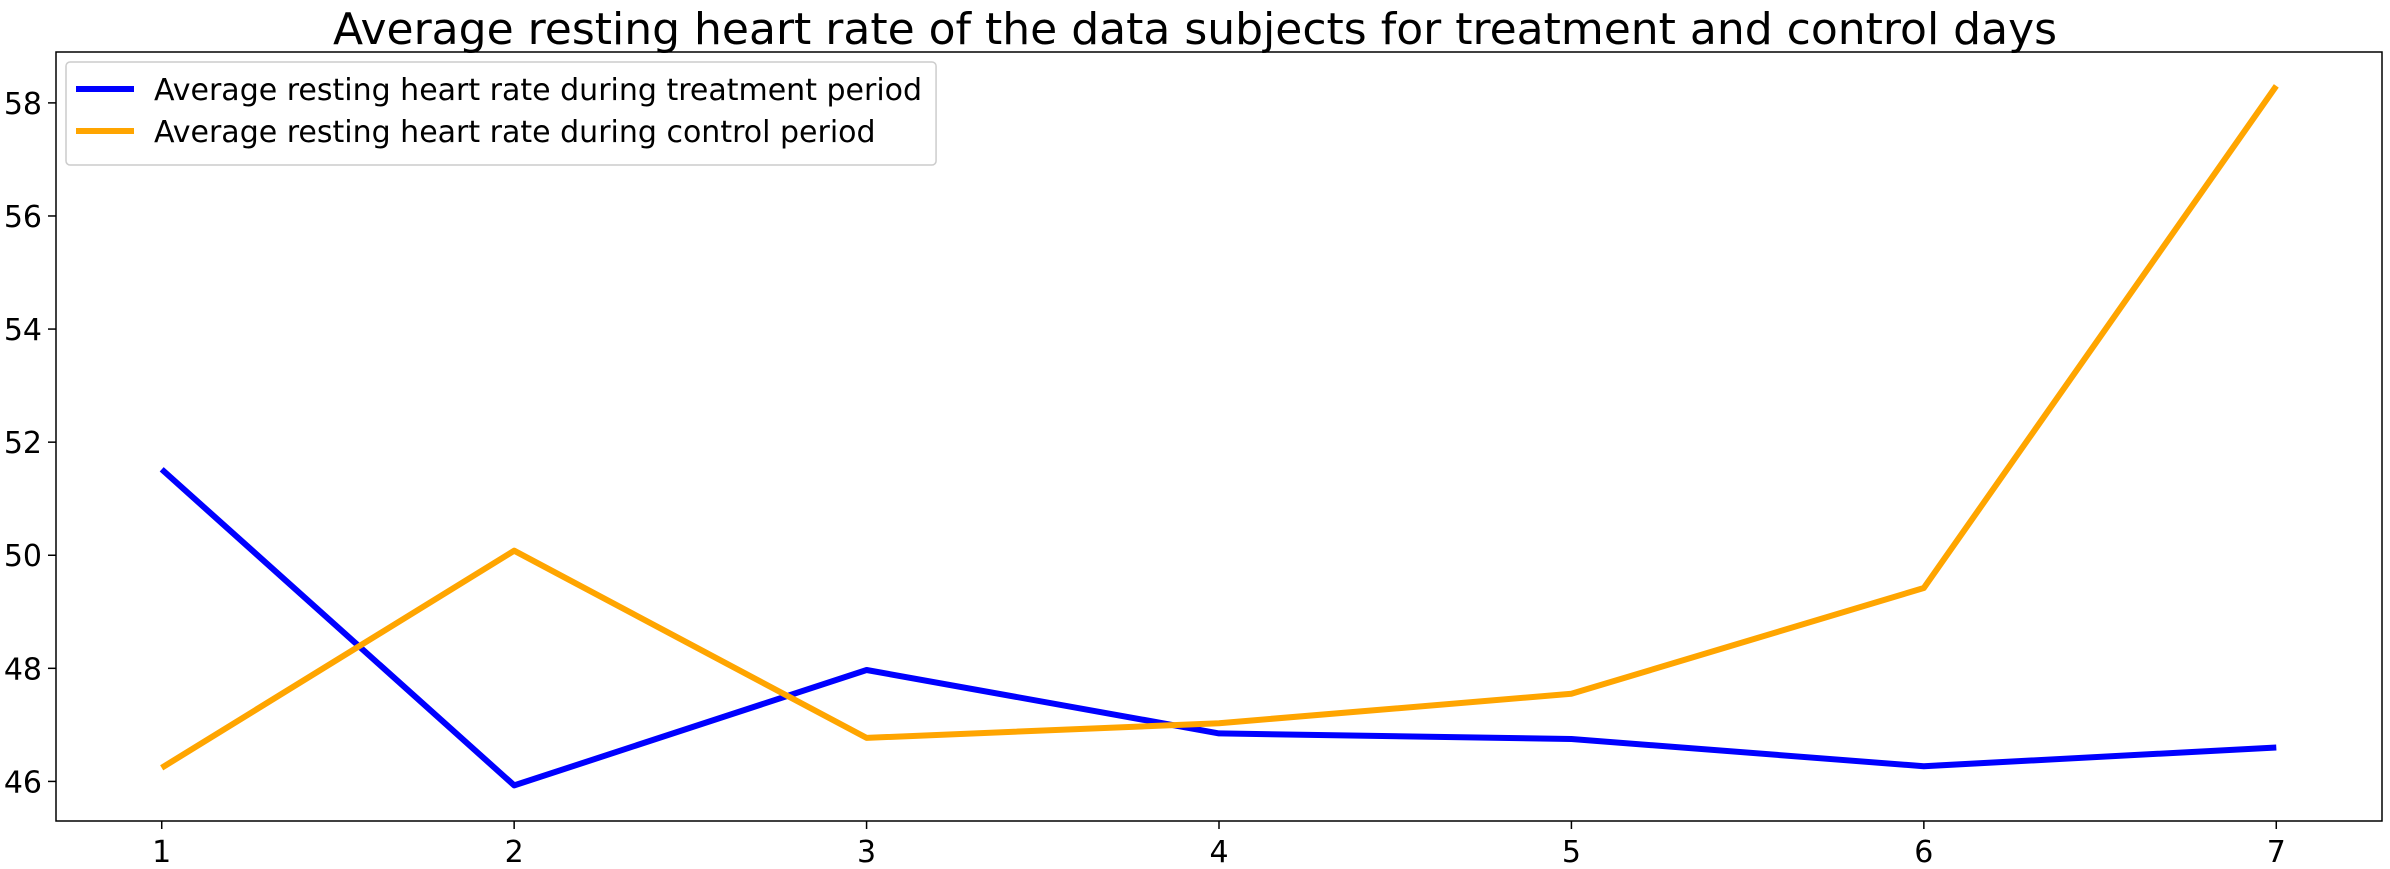  Describe the element at coordinates (23, 330) in the screenshot. I see `y-tick-label: 54` at that location.